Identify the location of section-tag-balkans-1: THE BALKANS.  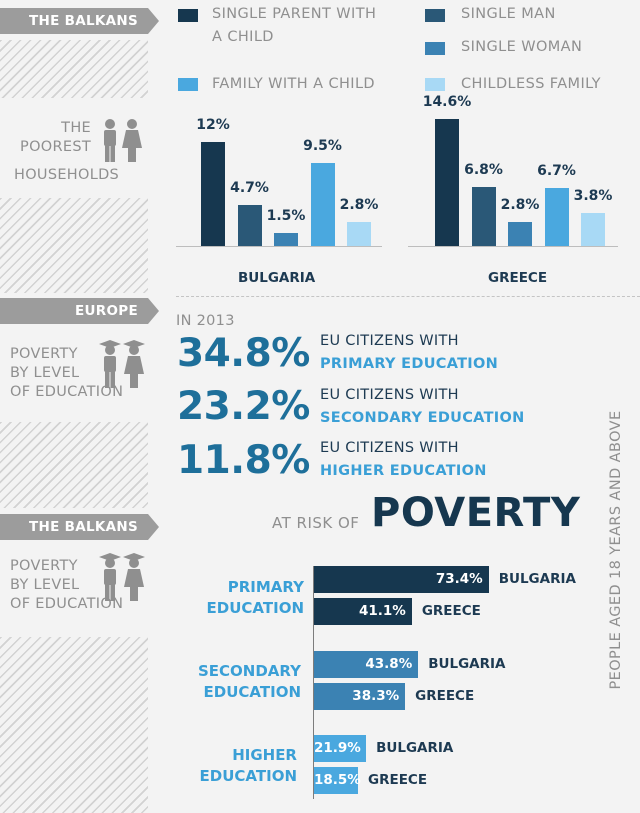
(79, 21).